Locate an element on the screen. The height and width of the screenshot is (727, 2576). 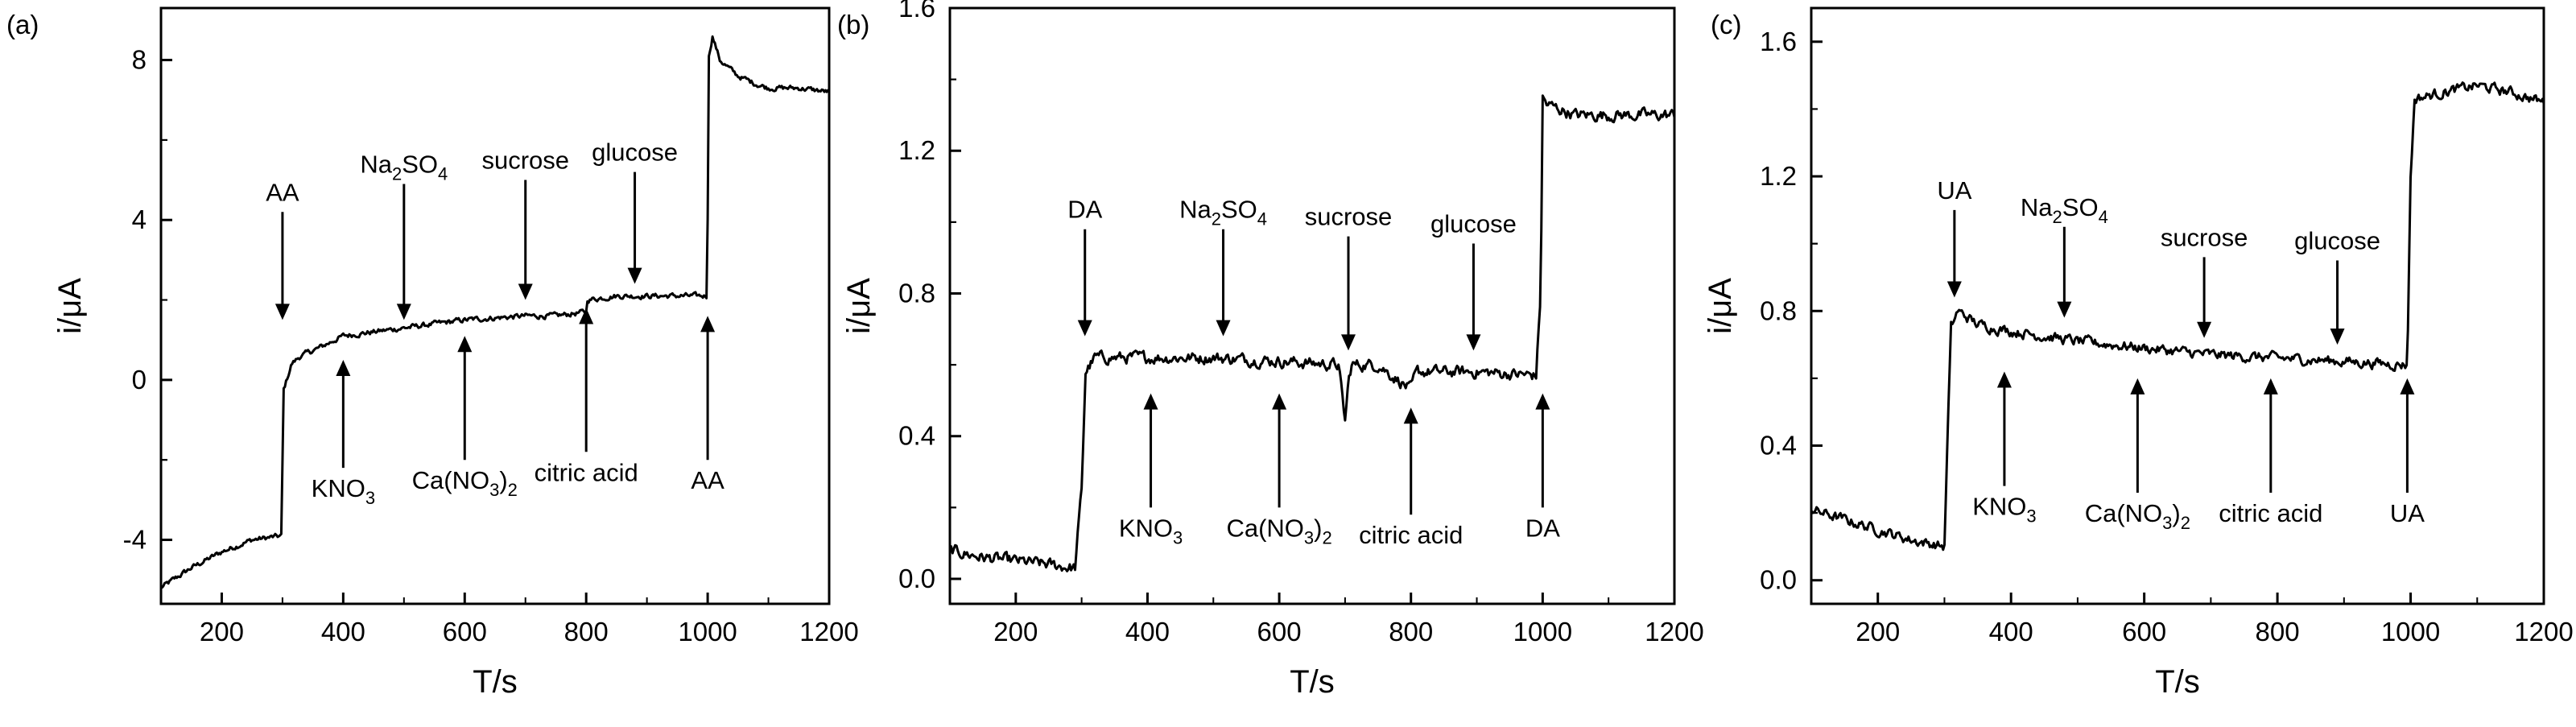
annotation-tail: SO is located at coordinates (420, 165).